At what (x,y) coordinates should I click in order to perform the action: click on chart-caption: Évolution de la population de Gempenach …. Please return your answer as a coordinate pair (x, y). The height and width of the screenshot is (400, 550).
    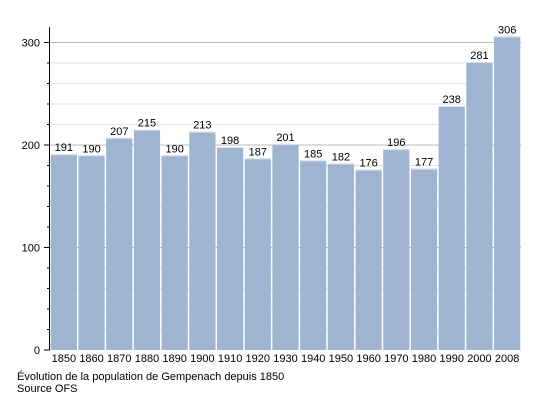
    Looking at the image, I should click on (151, 377).